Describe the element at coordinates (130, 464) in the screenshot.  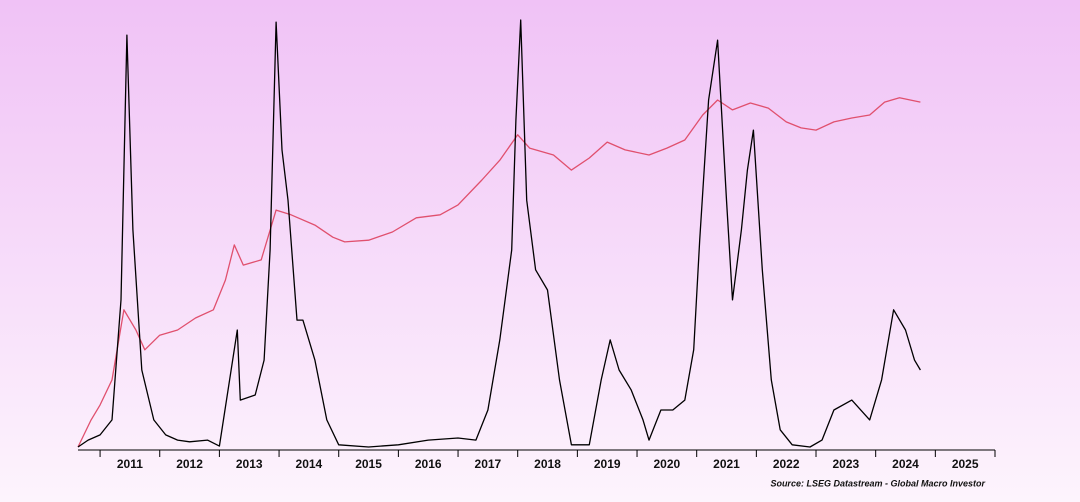
I see `x-tick-label: 2011` at that location.